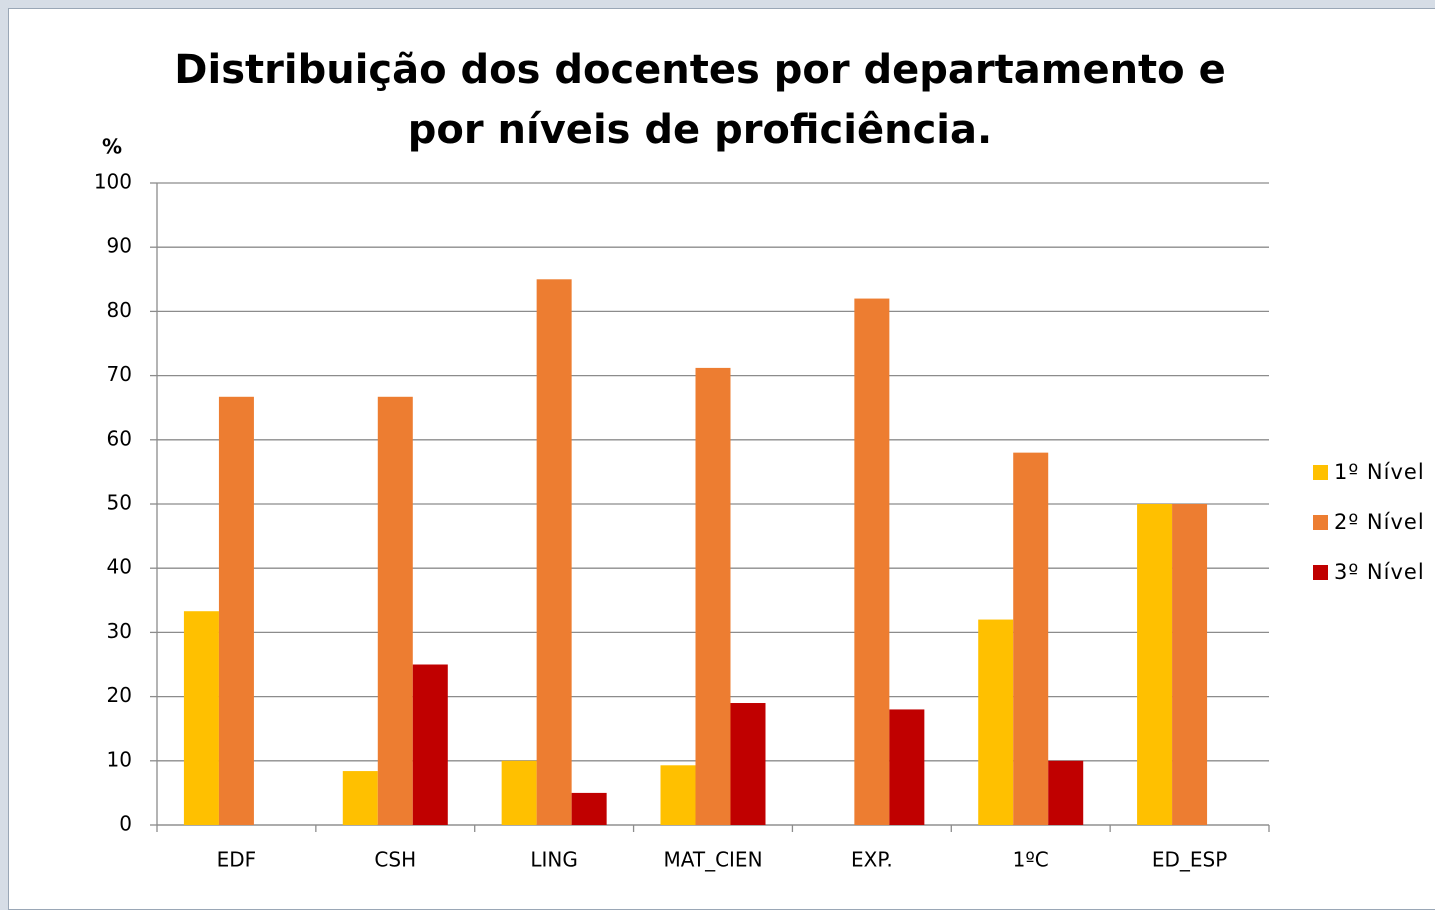  What do you see at coordinates (1379, 572) in the screenshot?
I see `legend-label: 3º Nível` at bounding box center [1379, 572].